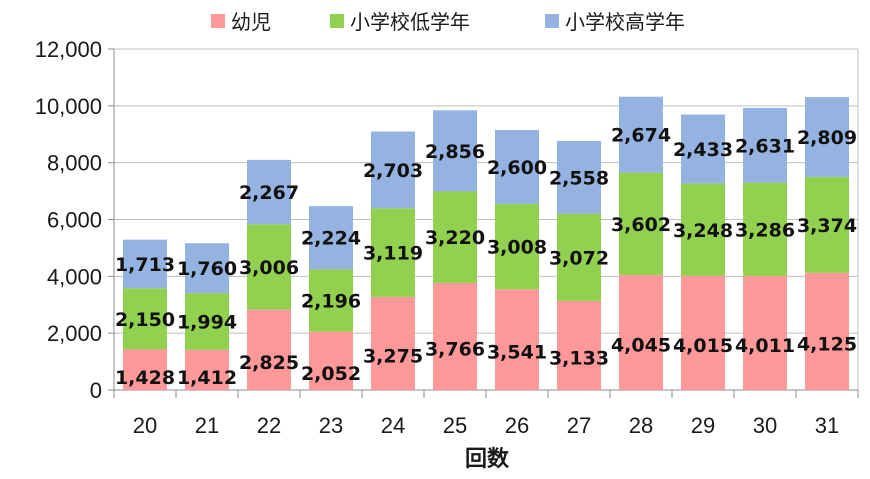  I want to click on x-axis-title: 回数, so click(487, 459).